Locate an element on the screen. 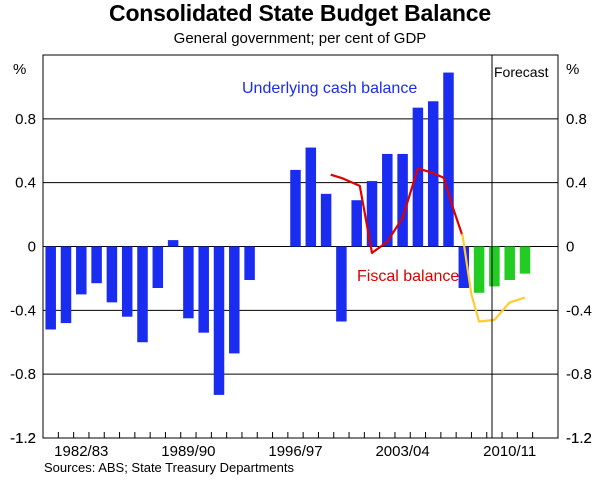 The height and width of the screenshot is (481, 600). y-axis-unit-left: % is located at coordinates (19, 69).